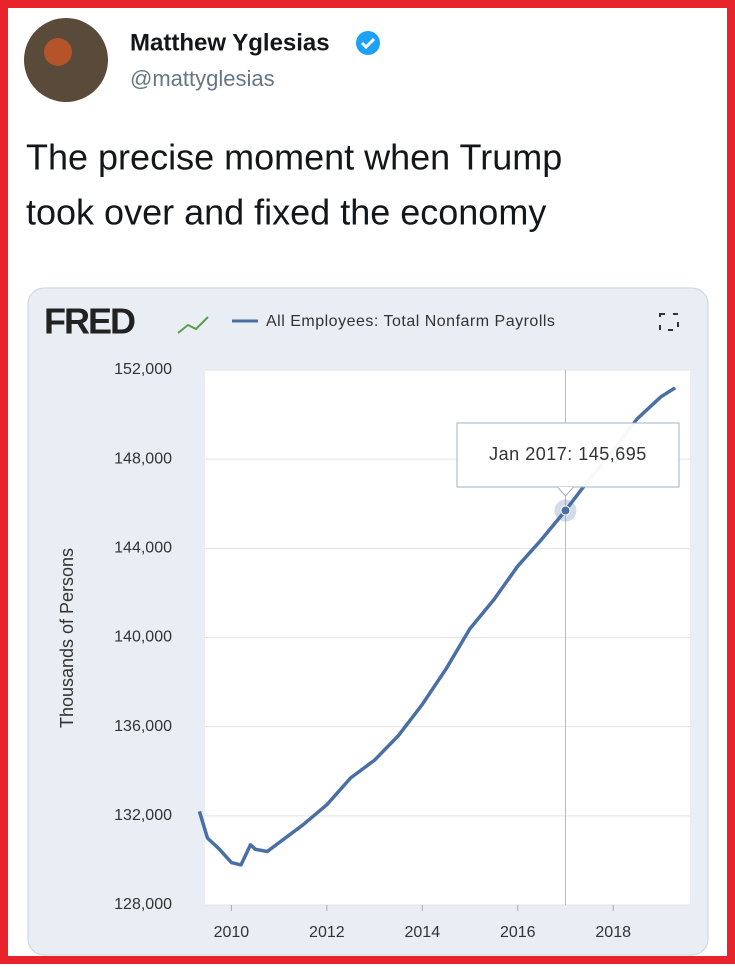  What do you see at coordinates (368, 43) in the screenshot?
I see `verified-check` at bounding box center [368, 43].